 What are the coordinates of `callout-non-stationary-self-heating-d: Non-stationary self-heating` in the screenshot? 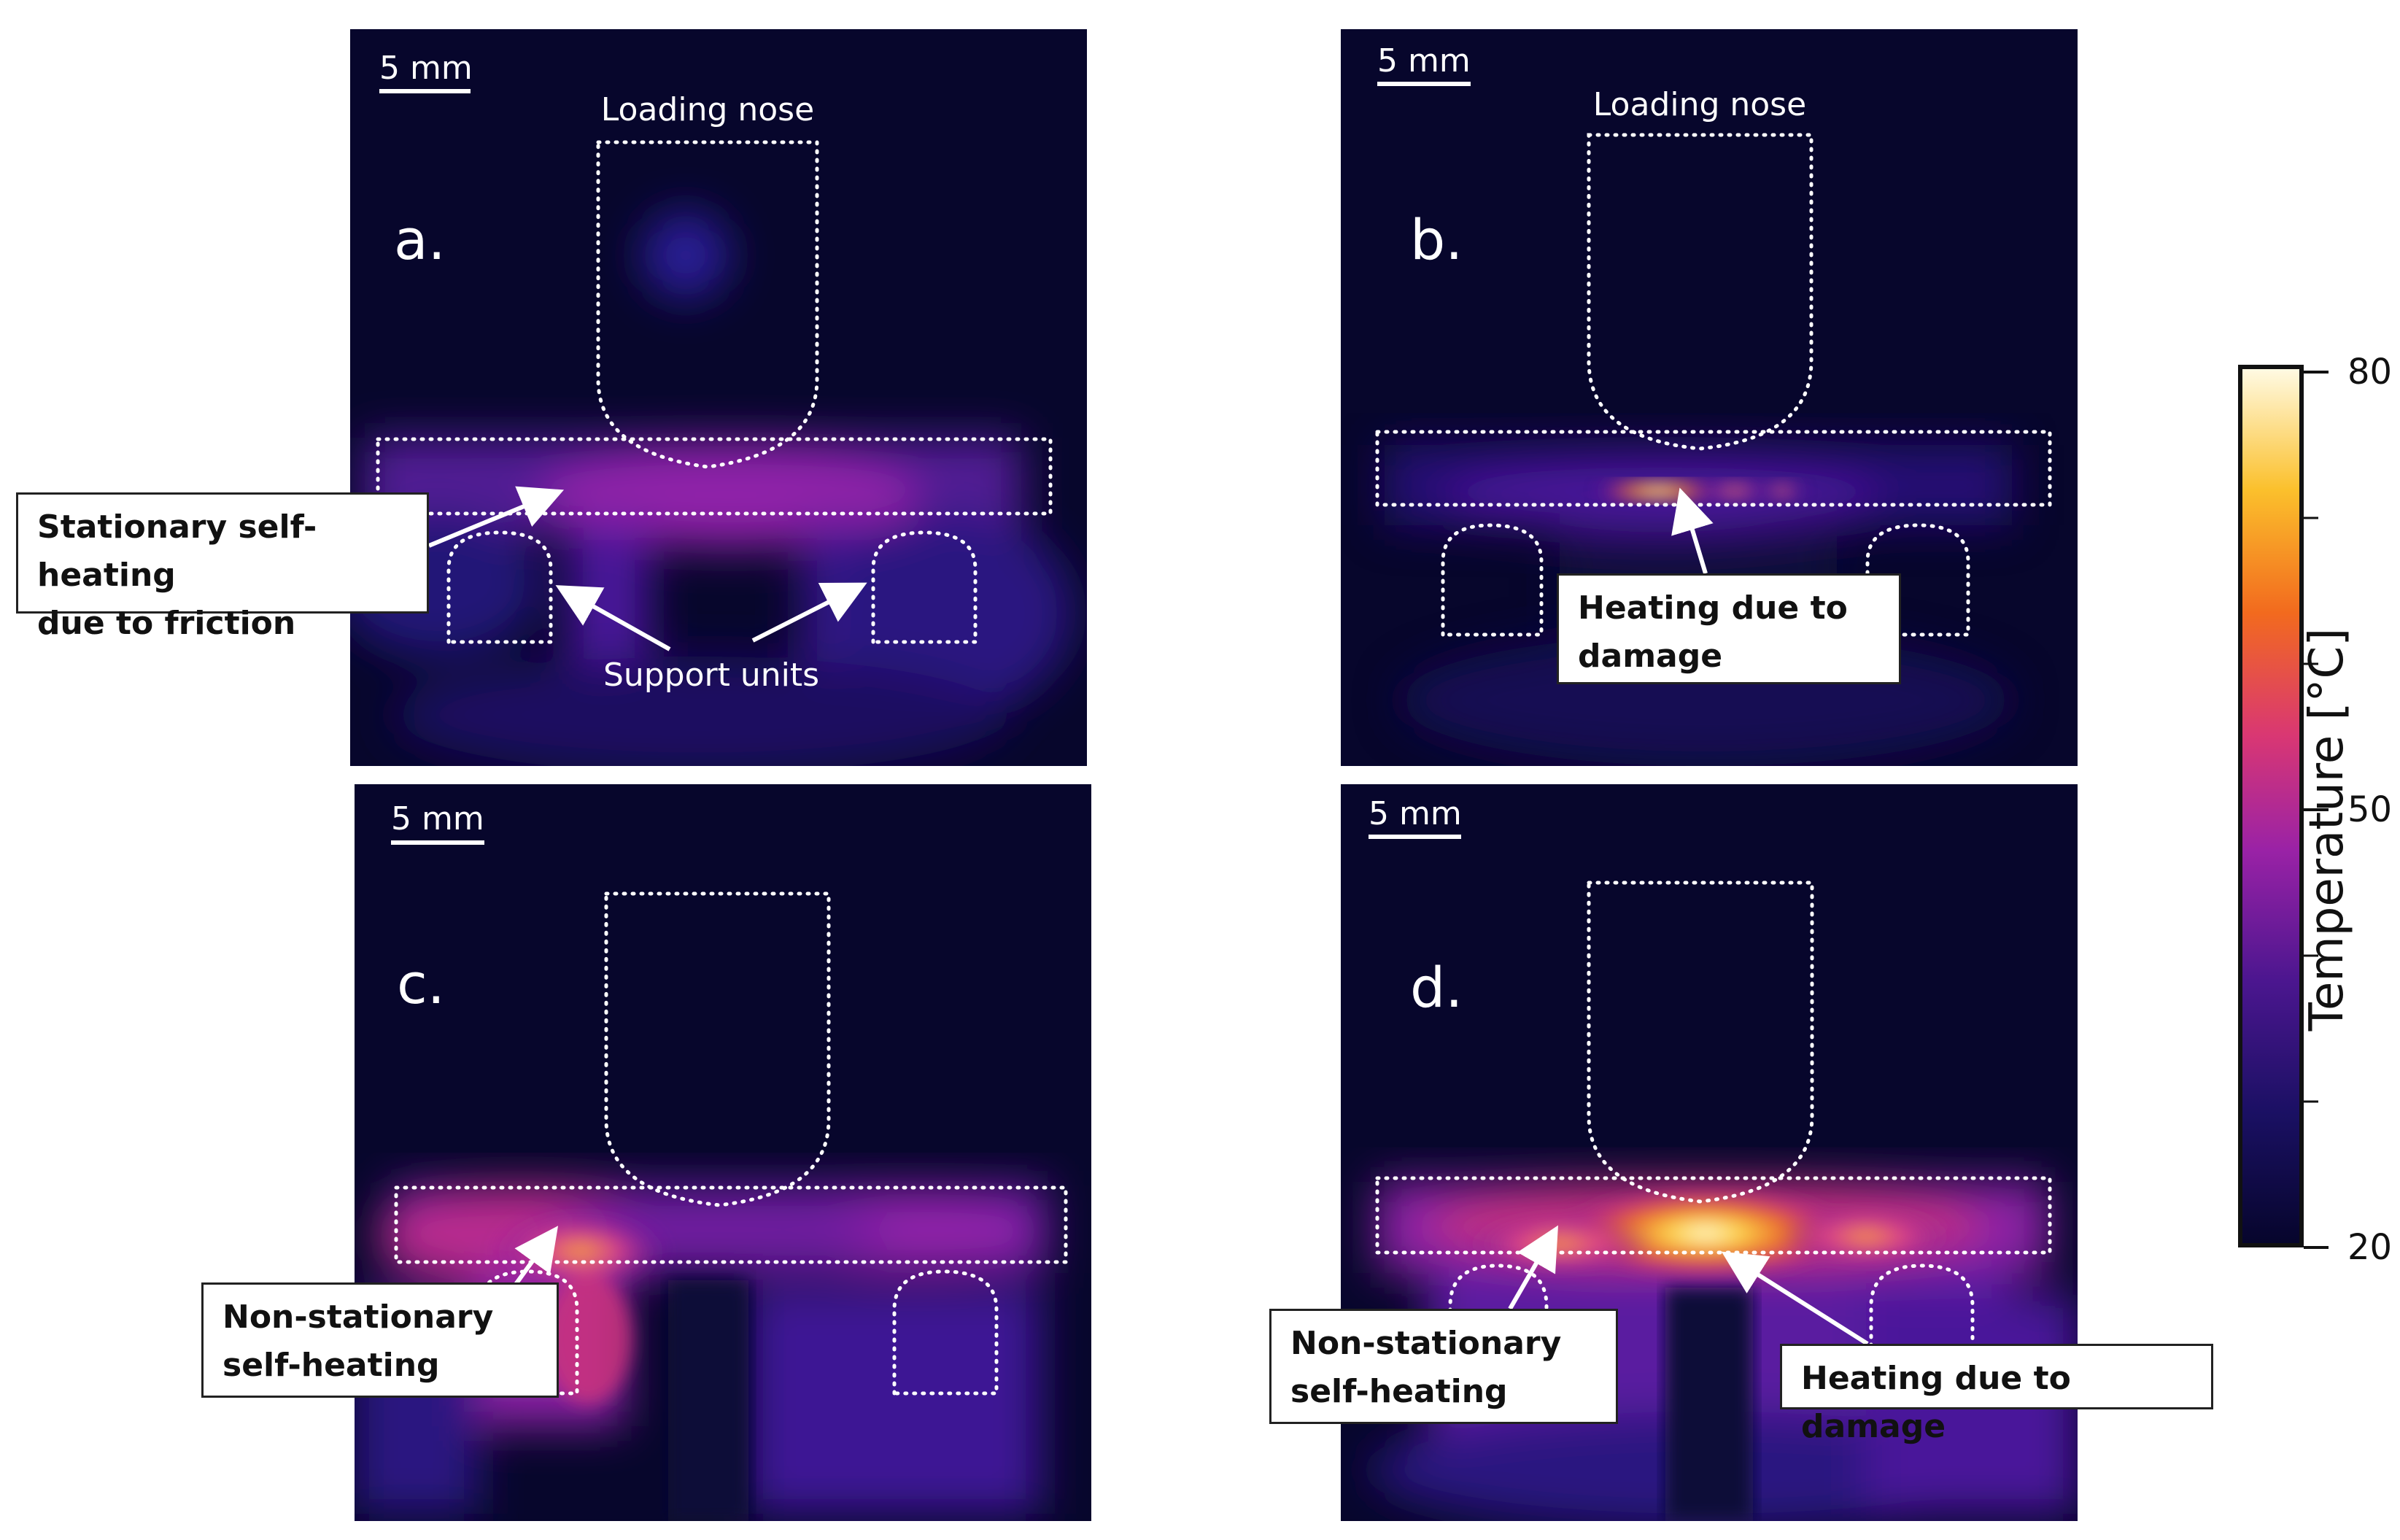 It's located at (1443, 1366).